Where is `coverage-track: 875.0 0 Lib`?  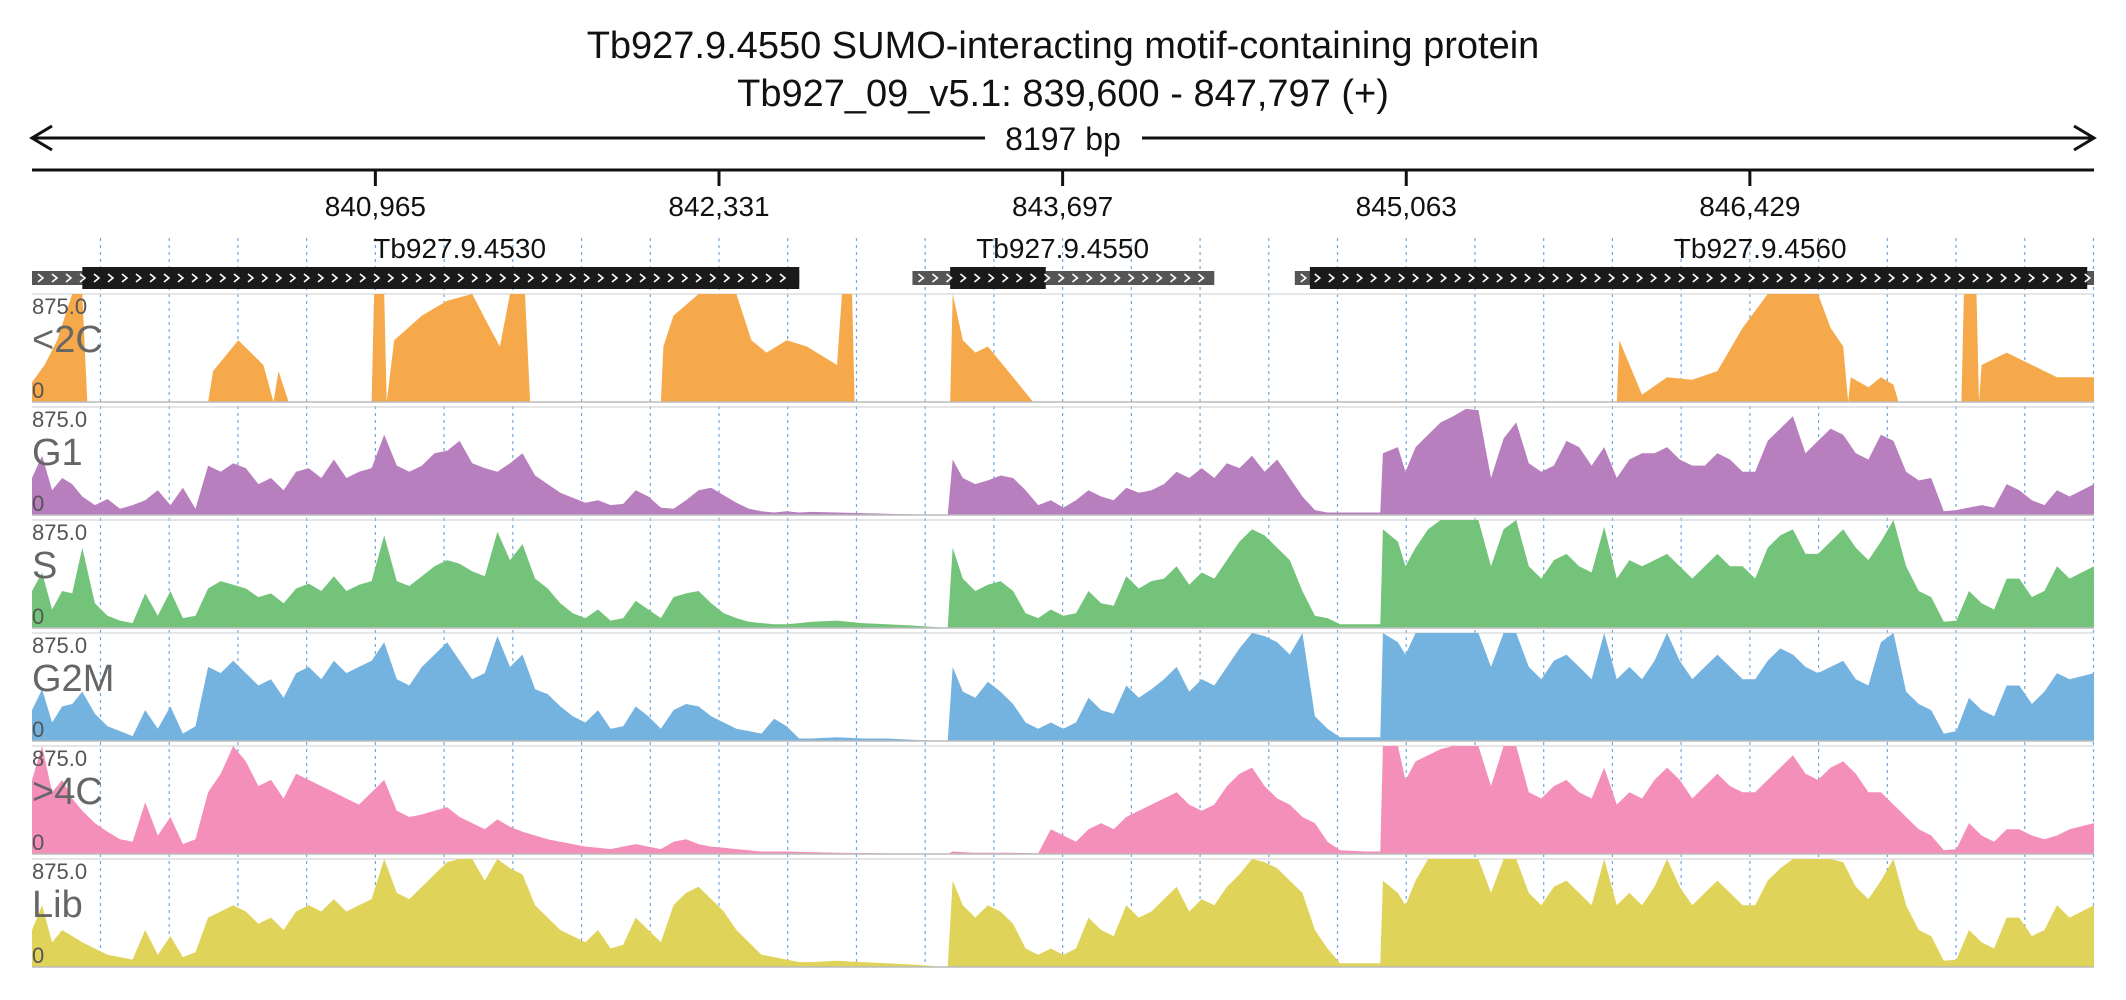 coverage-track: 875.0 0 Lib is located at coordinates (1063, 913).